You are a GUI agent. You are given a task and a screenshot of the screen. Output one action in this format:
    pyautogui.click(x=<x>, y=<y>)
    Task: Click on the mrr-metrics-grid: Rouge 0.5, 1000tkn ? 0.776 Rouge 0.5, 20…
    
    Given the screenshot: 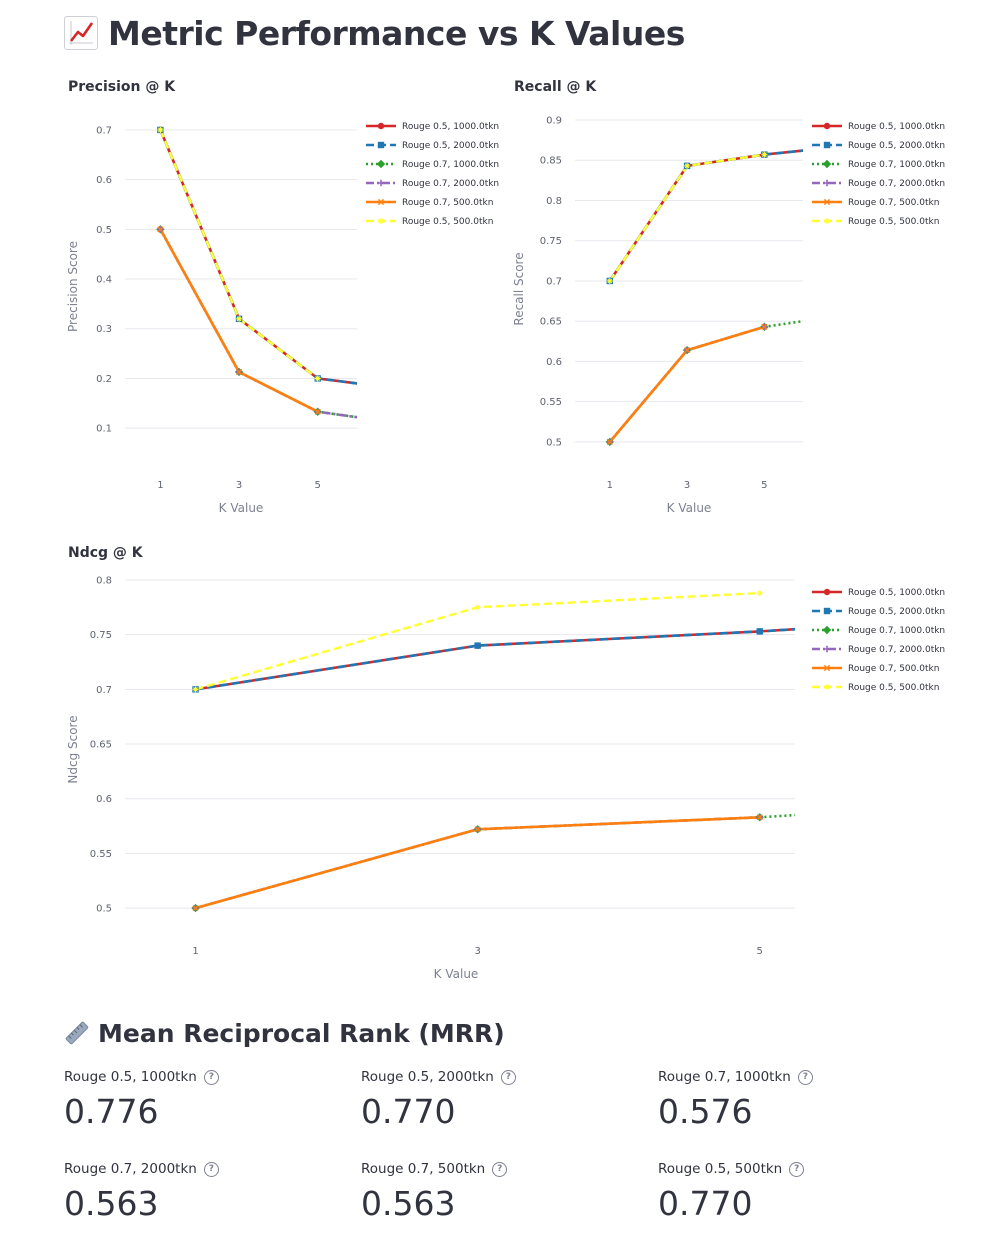 What is the action you would take?
    pyautogui.click(x=514, y=1152)
    